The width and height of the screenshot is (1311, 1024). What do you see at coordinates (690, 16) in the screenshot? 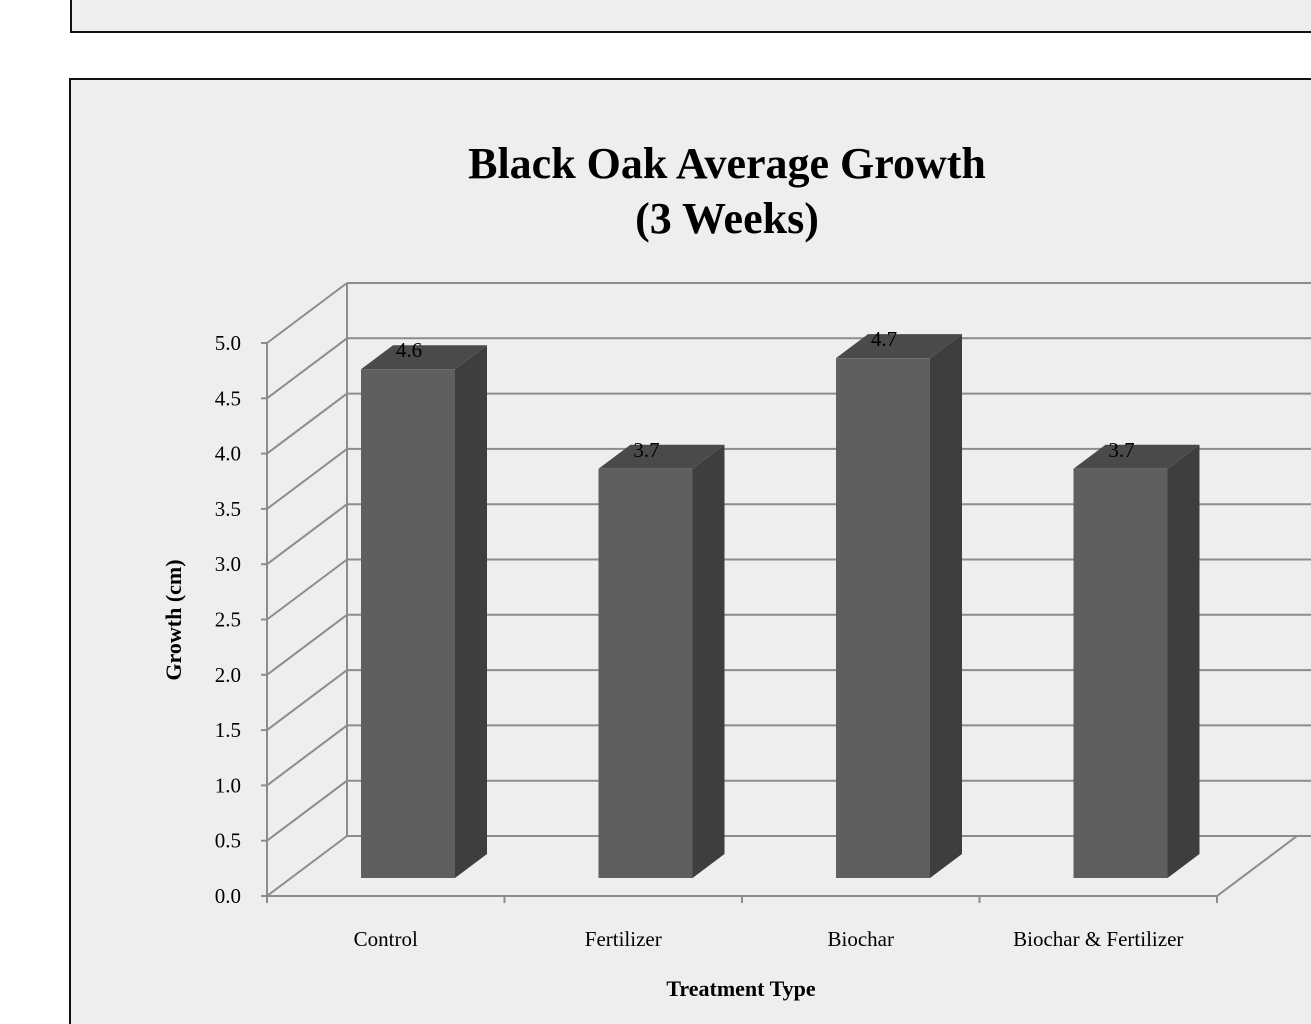
I see `top-chart-panel` at bounding box center [690, 16].